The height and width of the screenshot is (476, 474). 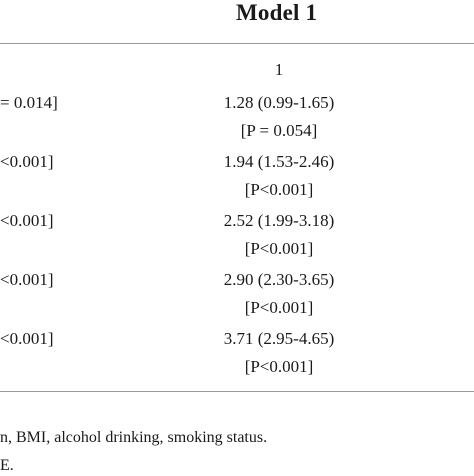 What do you see at coordinates (279, 279) in the screenshot?
I see `row-4-estimate: 2.90 (2.30-3.65)` at bounding box center [279, 279].